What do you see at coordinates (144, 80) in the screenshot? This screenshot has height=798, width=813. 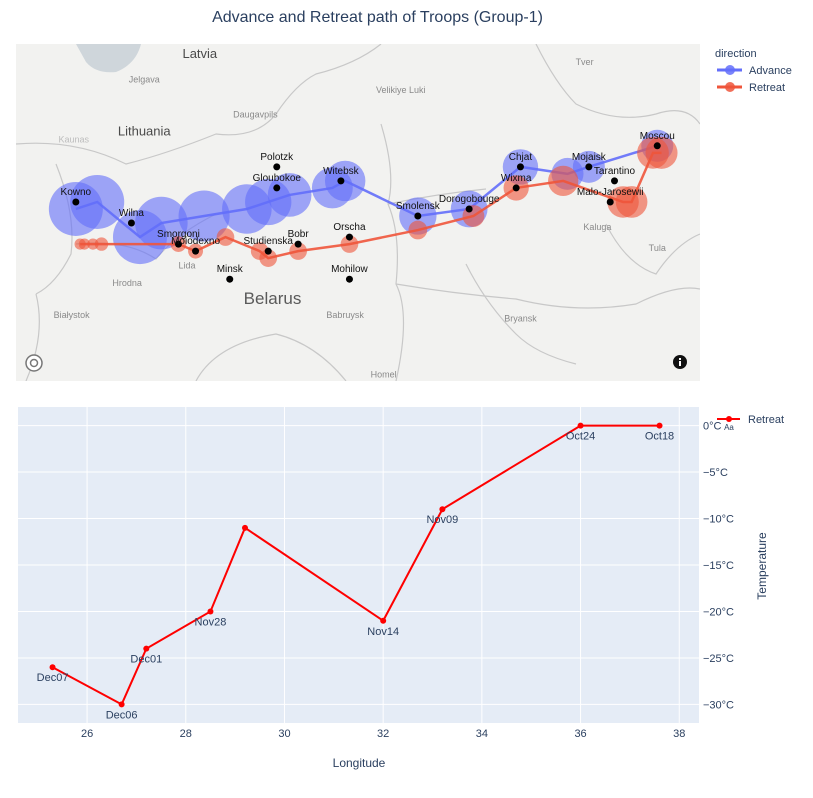 I see `basemap-label: Jelgava` at bounding box center [144, 80].